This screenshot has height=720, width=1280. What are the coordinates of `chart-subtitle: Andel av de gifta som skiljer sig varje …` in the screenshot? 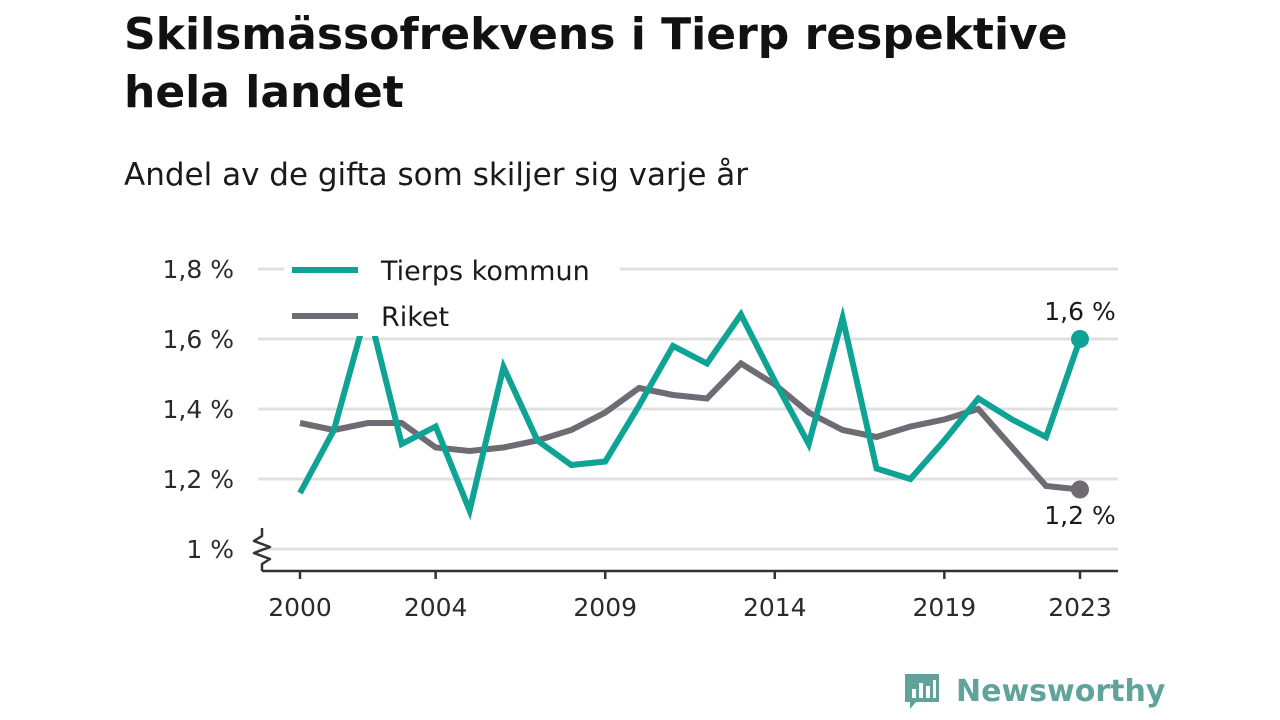 It's located at (436, 175).